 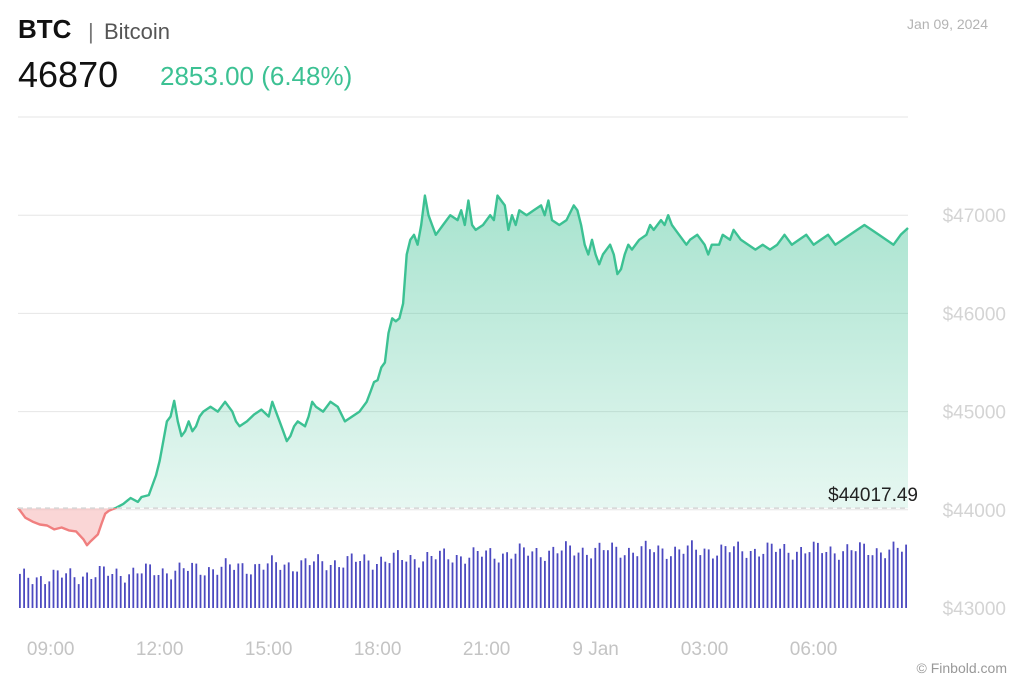 I want to click on y-axis: $47000 $46000 $45000 $44000 $43000, so click(x=974, y=413).